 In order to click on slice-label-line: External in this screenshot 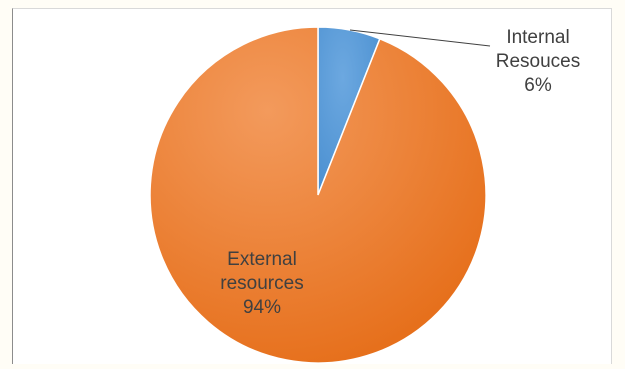, I will do `click(262, 259)`.